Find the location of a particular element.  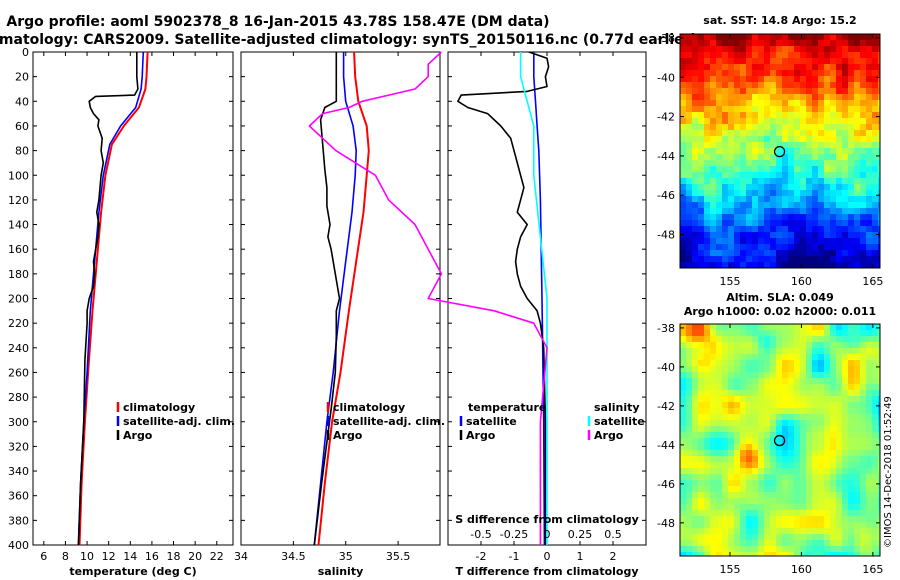

map-y-tick-label: -40 is located at coordinates (666, 77).